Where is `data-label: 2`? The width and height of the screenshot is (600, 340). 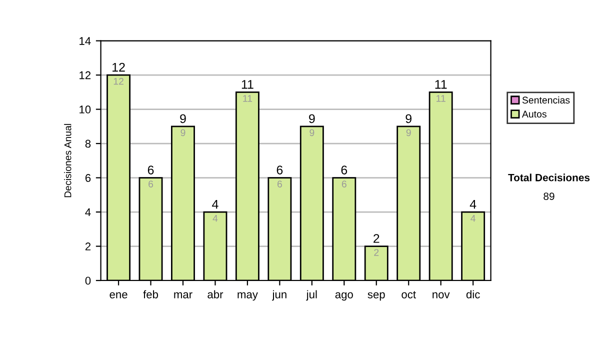 data-label: 2 is located at coordinates (376, 252).